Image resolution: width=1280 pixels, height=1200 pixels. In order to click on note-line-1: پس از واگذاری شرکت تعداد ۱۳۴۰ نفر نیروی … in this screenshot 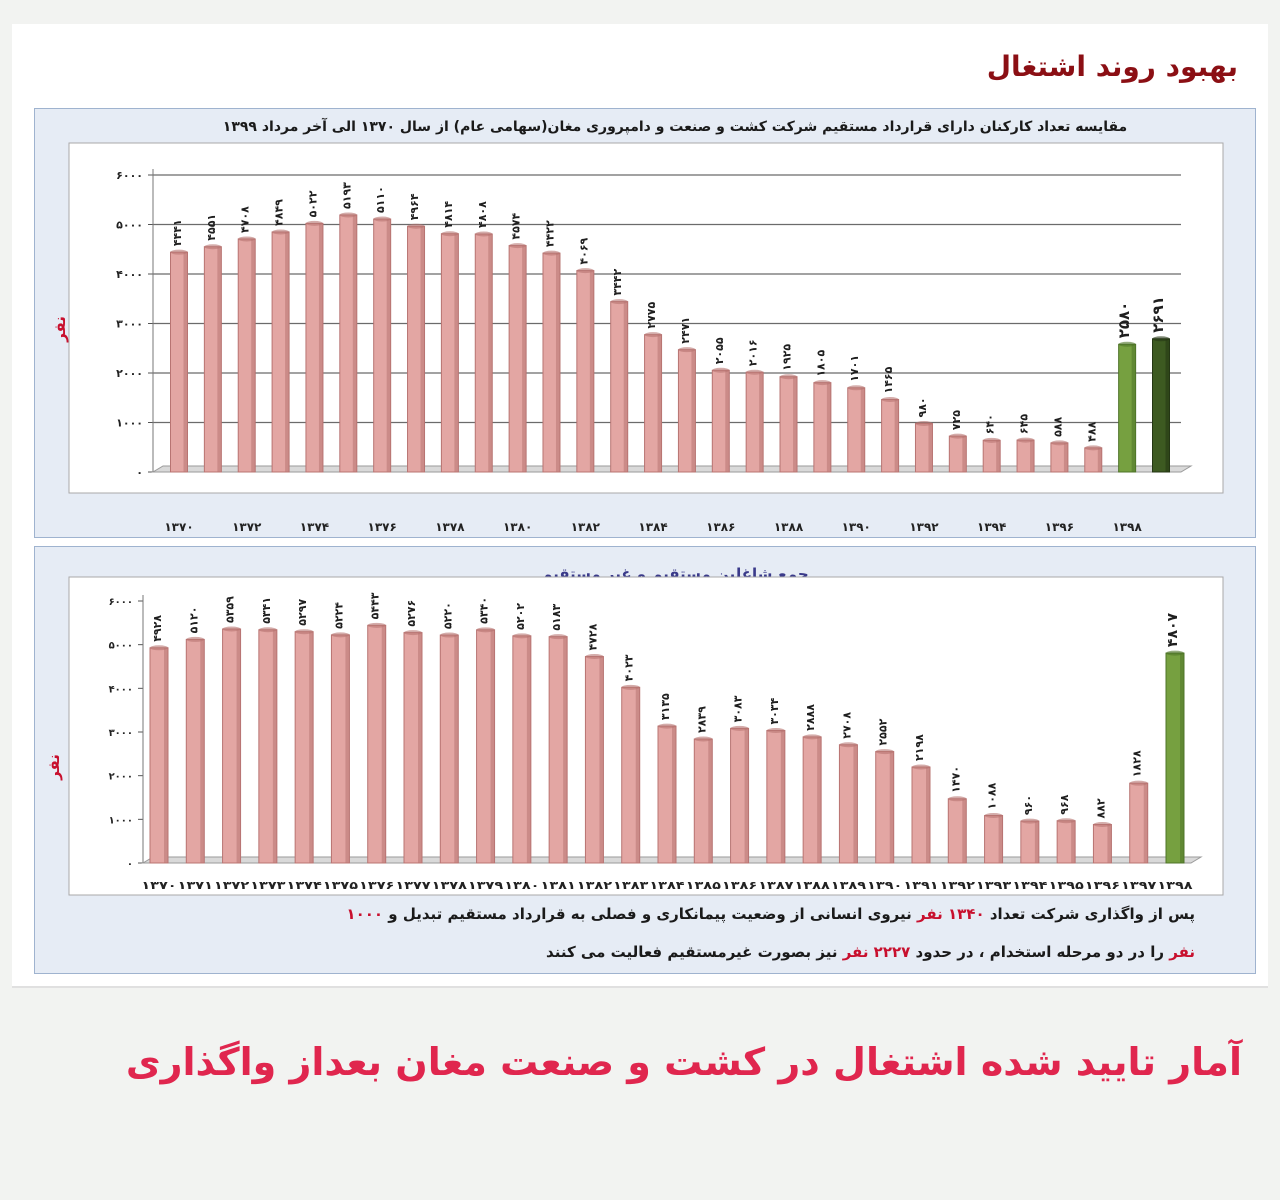, I will do `click(770, 914)`.